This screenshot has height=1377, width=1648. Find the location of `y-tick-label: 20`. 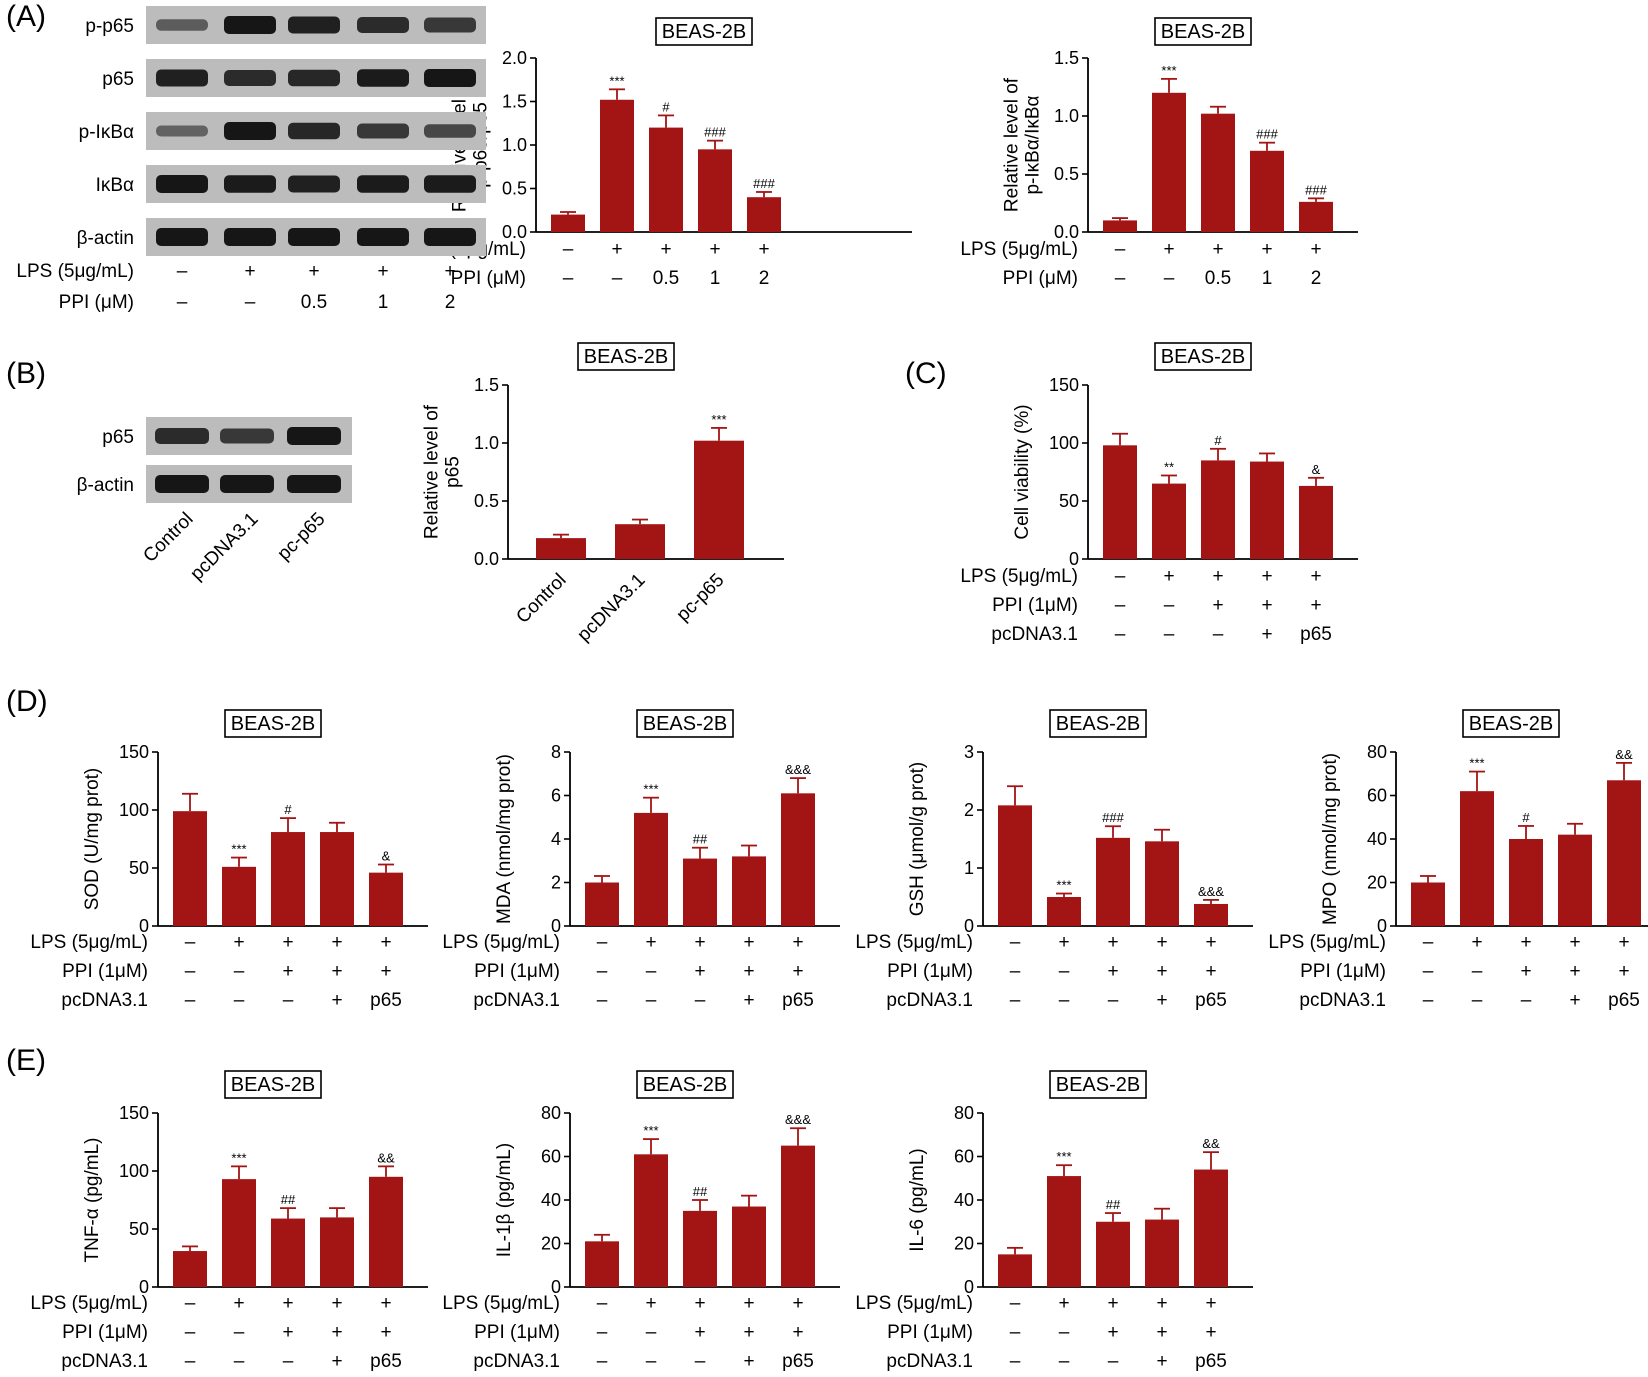

y-tick-label: 20 is located at coordinates (964, 1244).